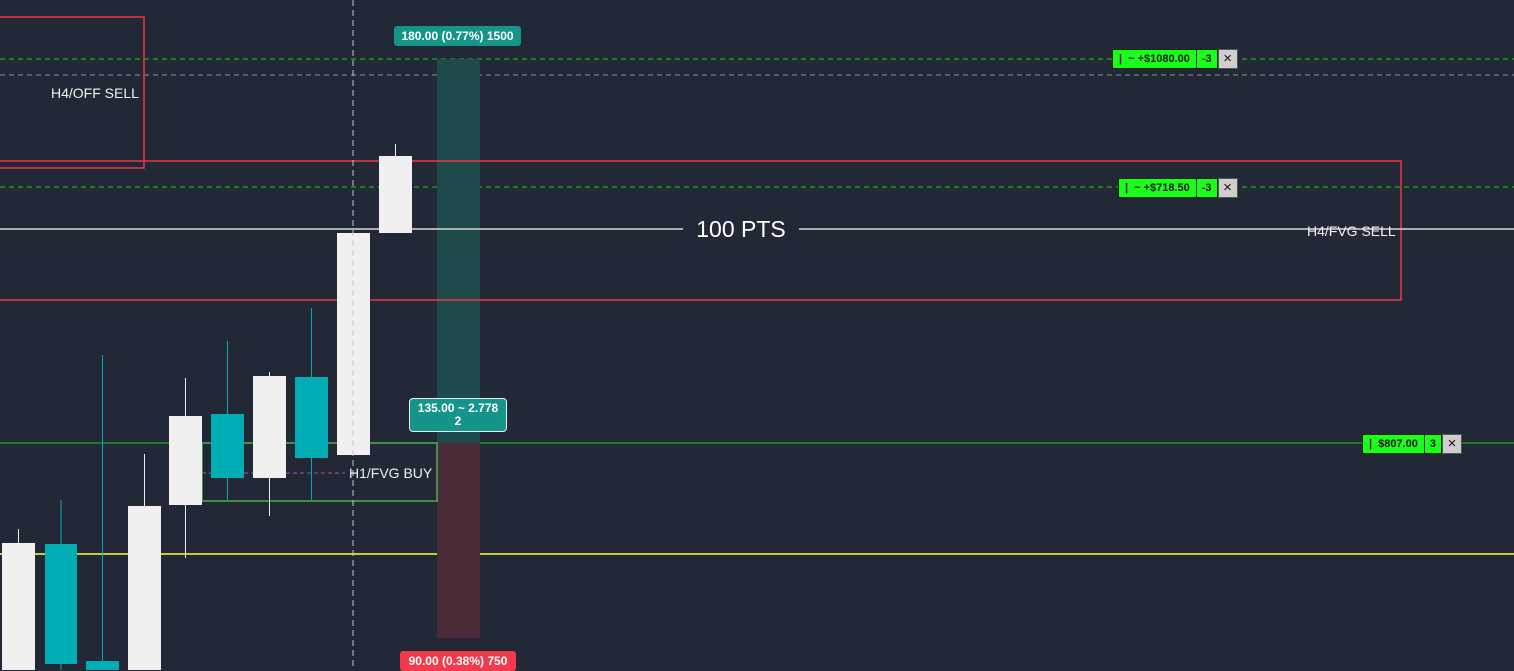 The width and height of the screenshot is (1514, 671). I want to click on stop-pill: 90.00 (0.38%) 750, so click(458, 661).